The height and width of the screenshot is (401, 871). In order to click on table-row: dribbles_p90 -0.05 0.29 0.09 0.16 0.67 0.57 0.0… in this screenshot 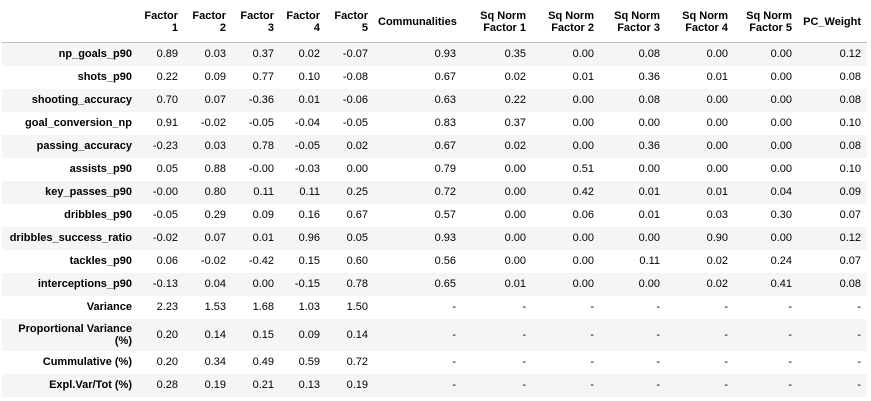, I will do `click(434, 215)`.